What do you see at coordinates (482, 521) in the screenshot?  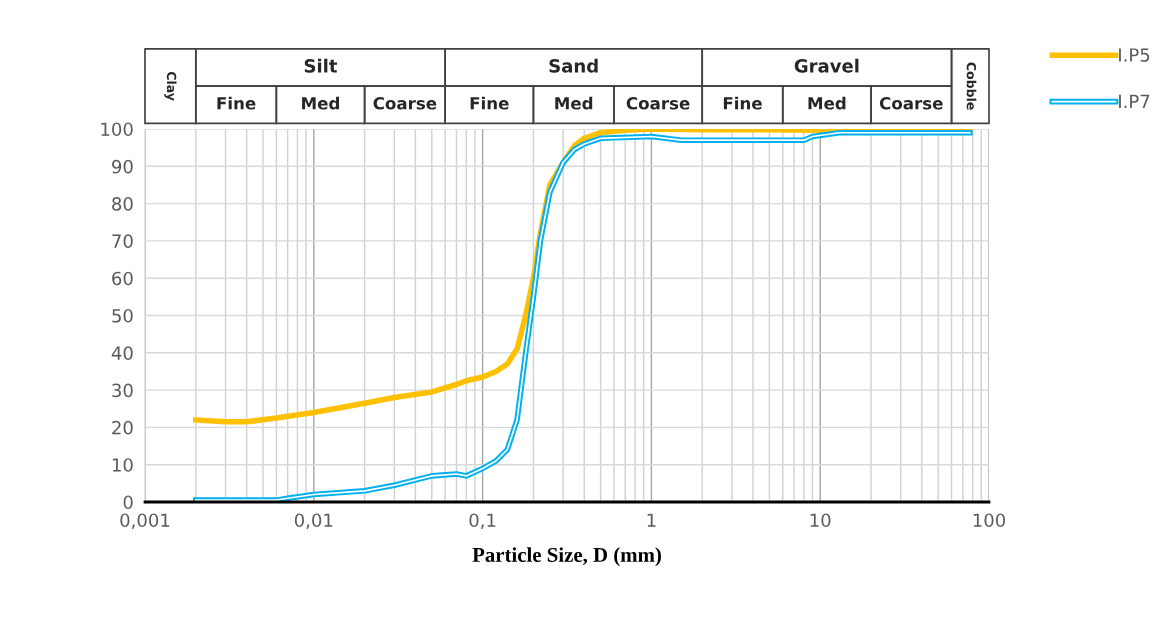 I see `x-tick-label: 0,1` at bounding box center [482, 521].